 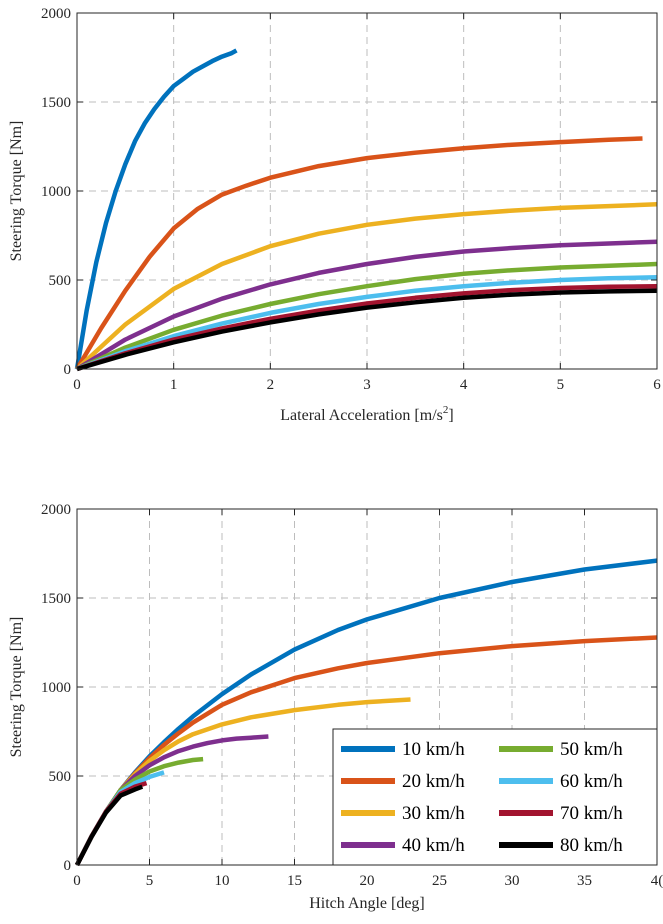 What do you see at coordinates (294, 881) in the screenshot?
I see `x-tick-label: 15` at bounding box center [294, 881].